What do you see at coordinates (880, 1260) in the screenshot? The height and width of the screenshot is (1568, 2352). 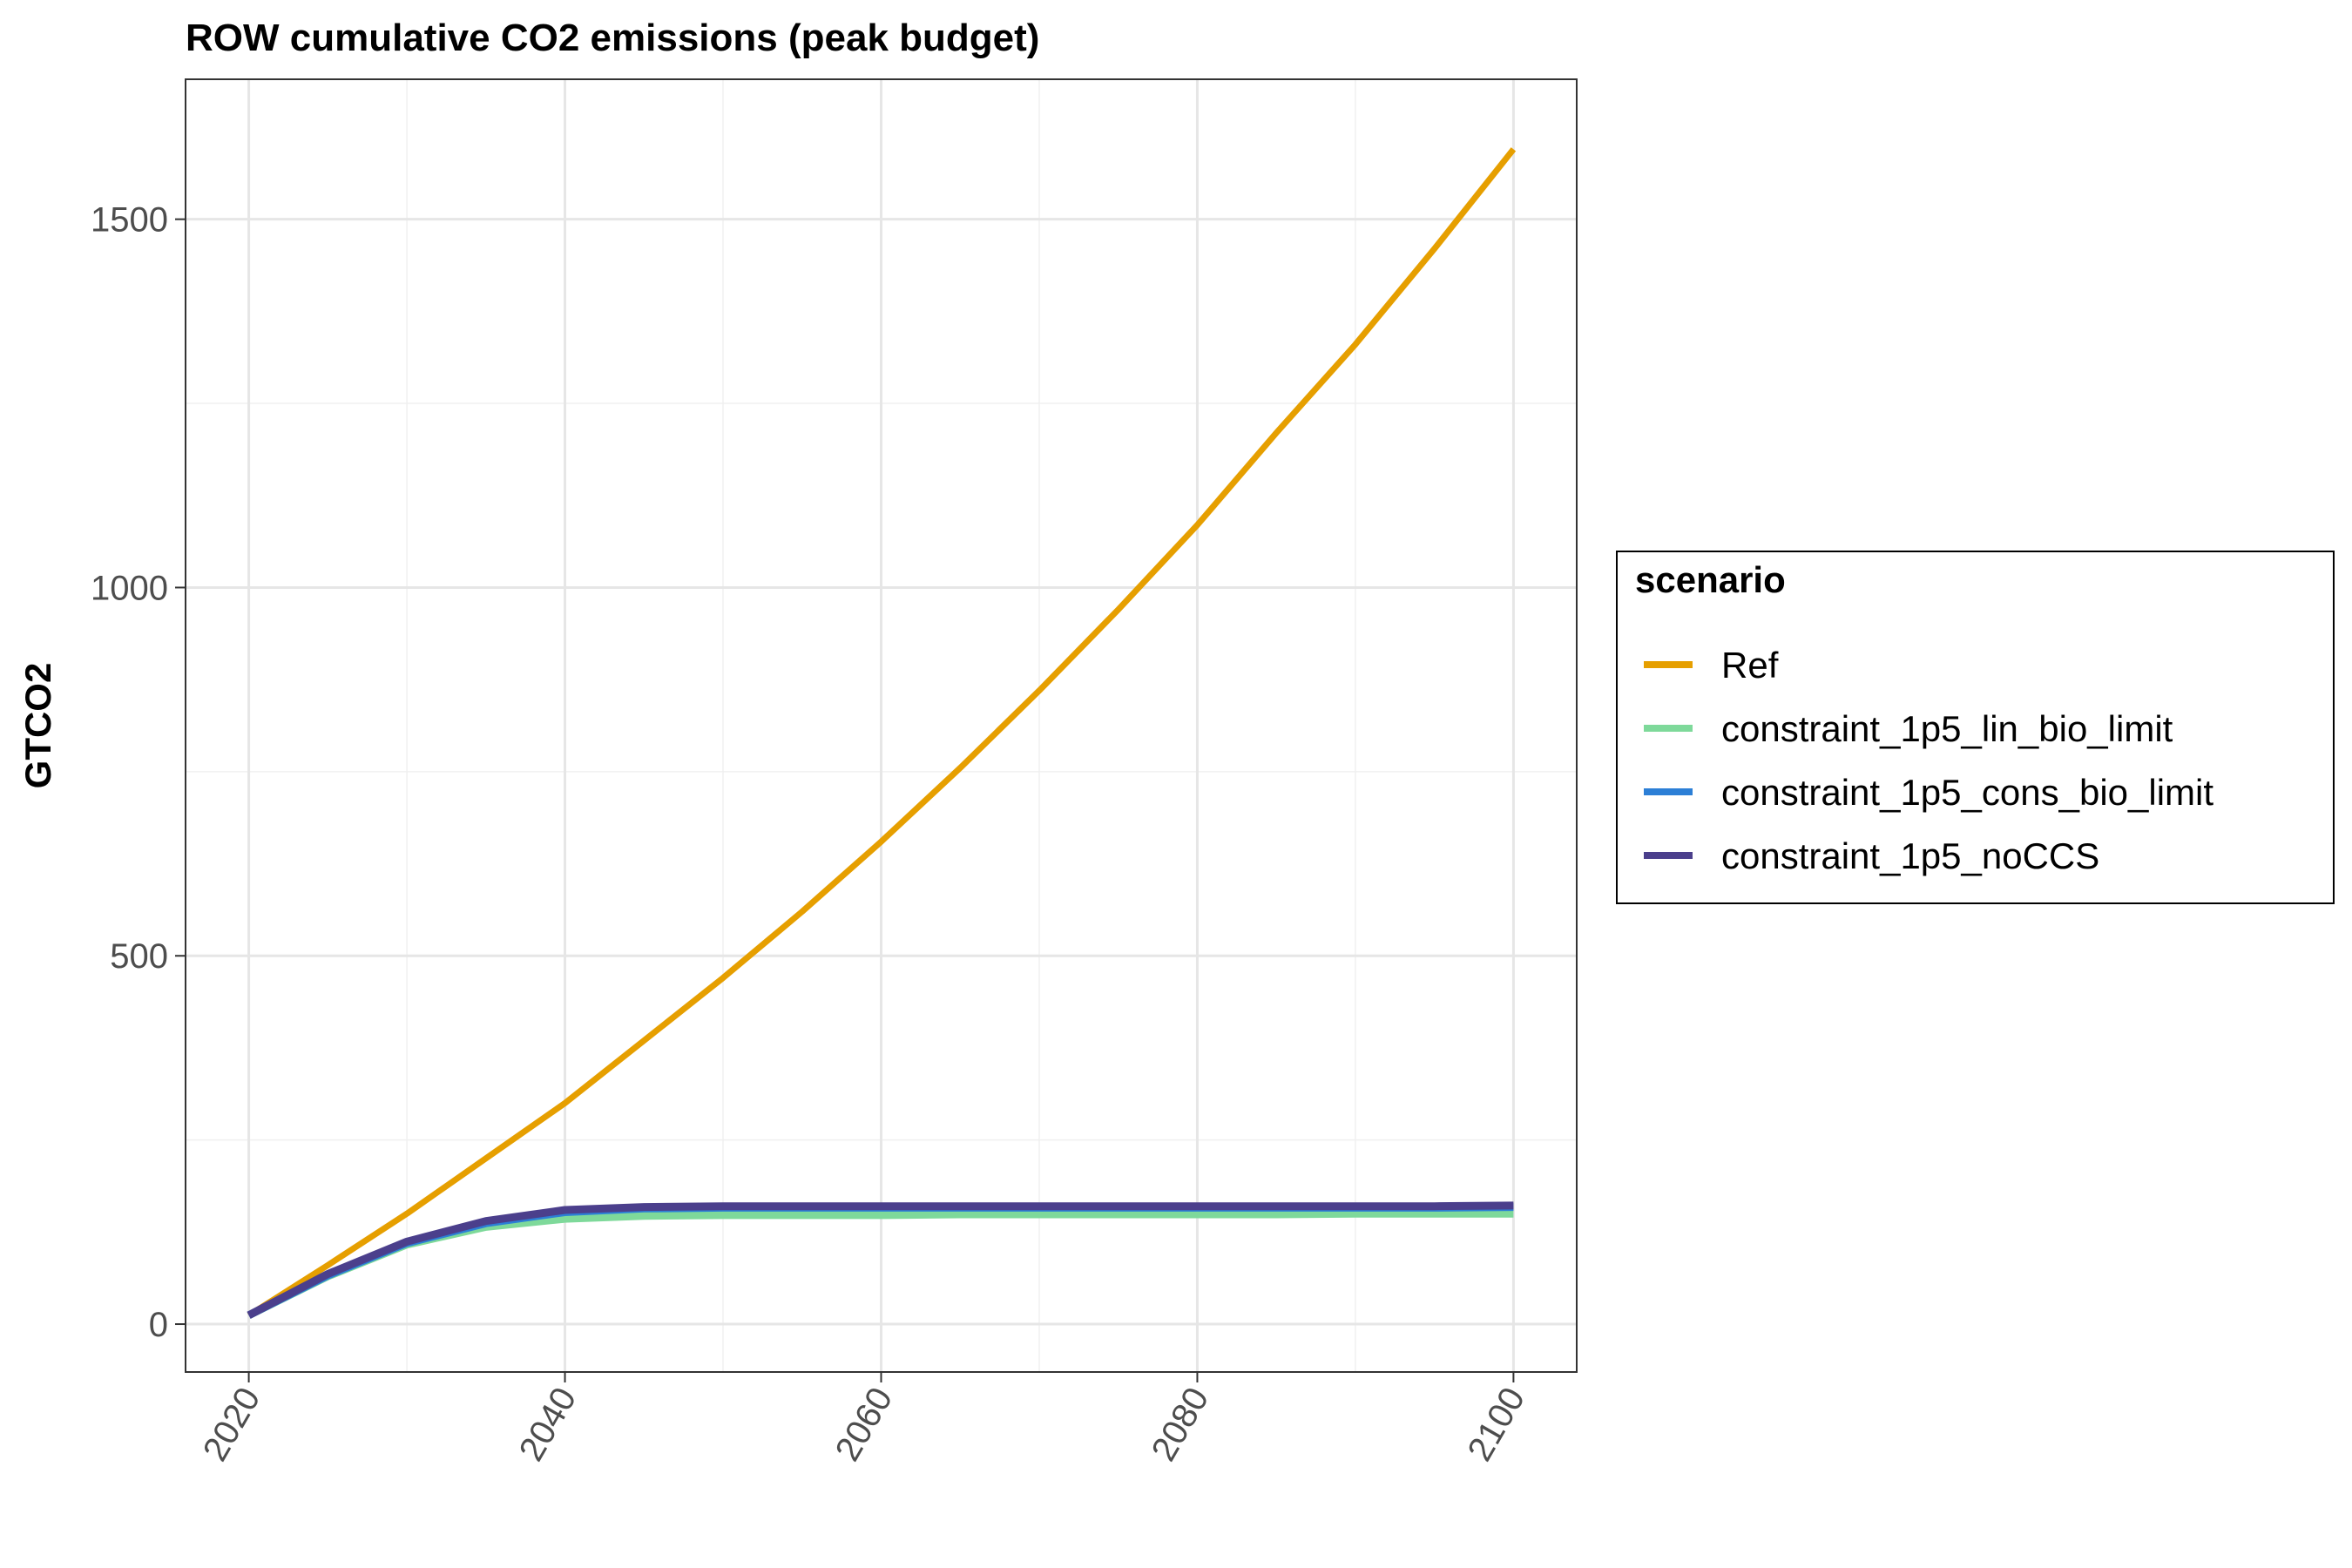 I see `series-line` at bounding box center [880, 1260].